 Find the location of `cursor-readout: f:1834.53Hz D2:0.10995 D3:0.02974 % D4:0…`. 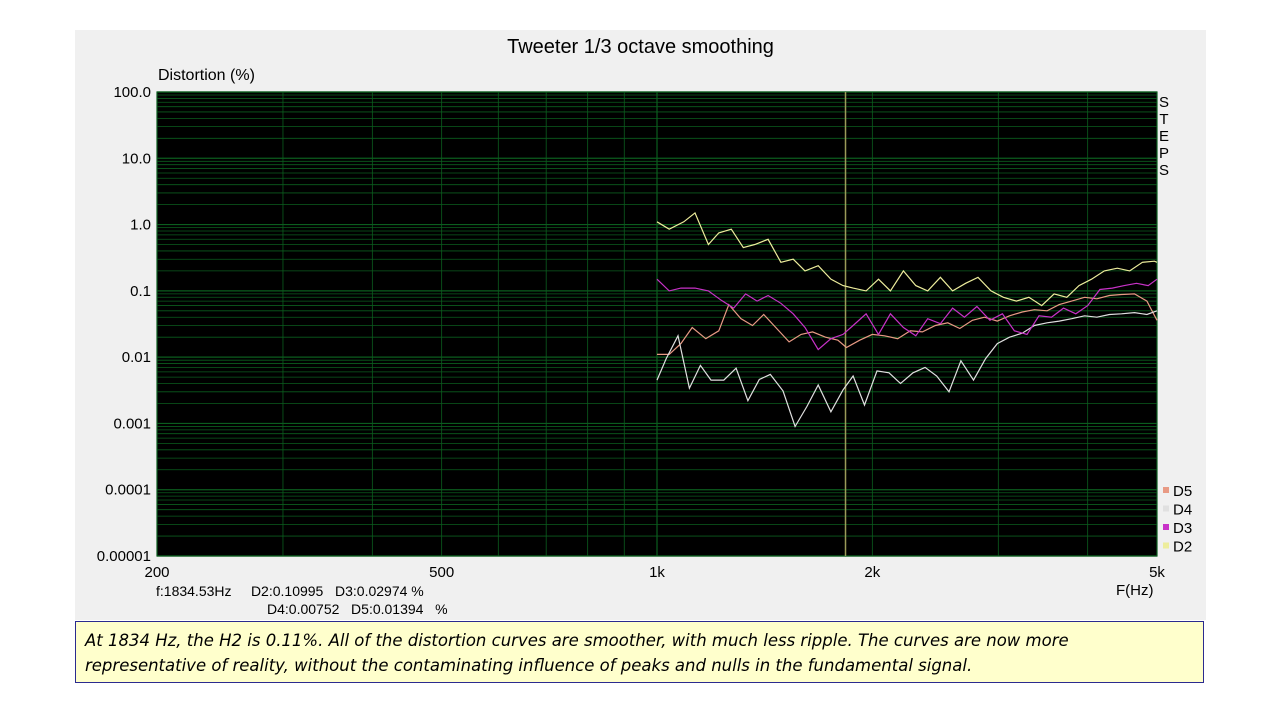

cursor-readout: f:1834.53Hz D2:0.10995 D3:0.02974 % D4:0… is located at coordinates (302, 600).